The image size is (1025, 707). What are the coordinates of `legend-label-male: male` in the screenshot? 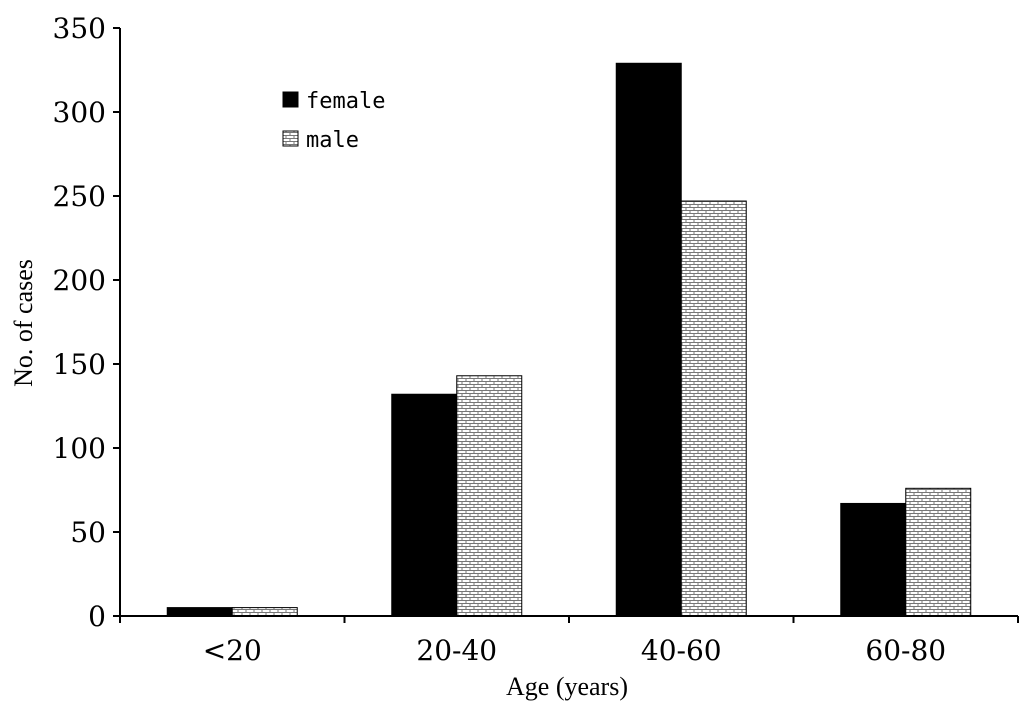 It's located at (332, 140).